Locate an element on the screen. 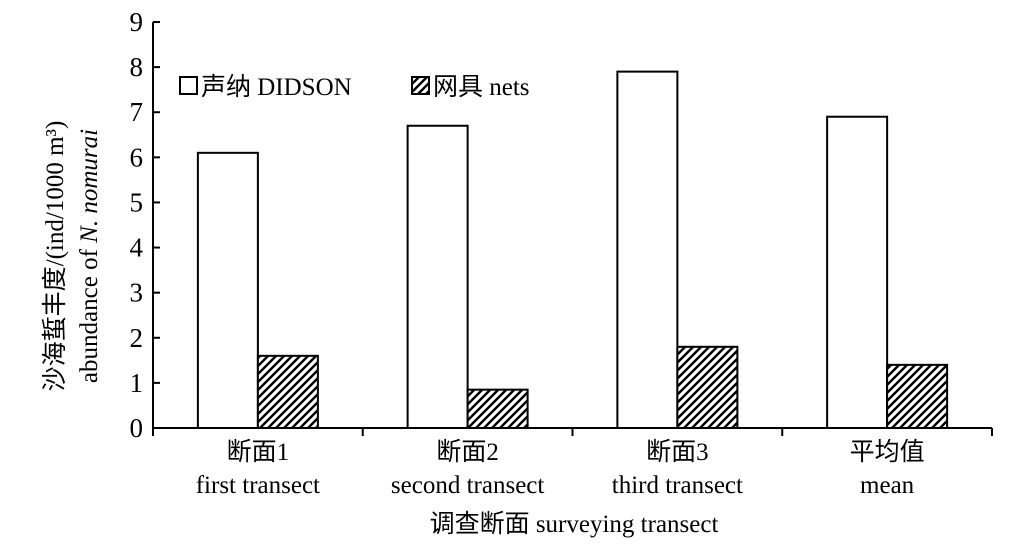 The width and height of the screenshot is (1019, 558). legend: 声纳 DIDSON 网具 nets is located at coordinates (354, 87).